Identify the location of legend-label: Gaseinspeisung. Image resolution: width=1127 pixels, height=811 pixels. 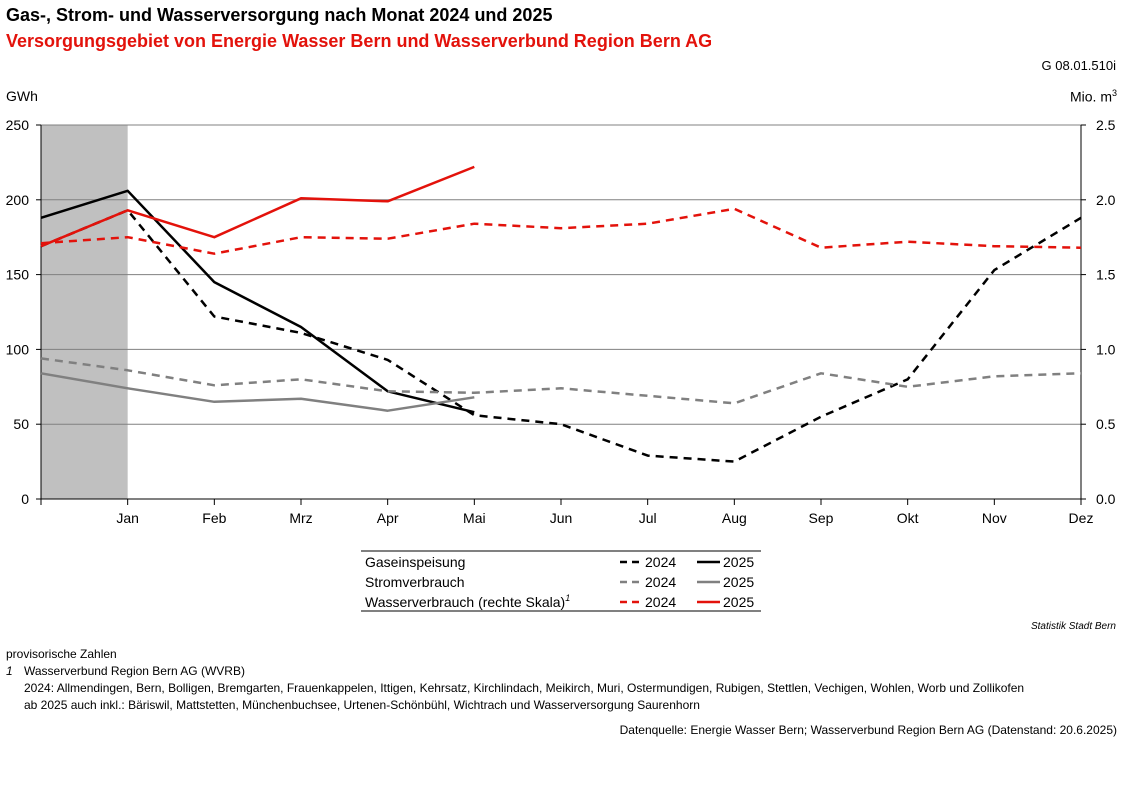
(415, 562).